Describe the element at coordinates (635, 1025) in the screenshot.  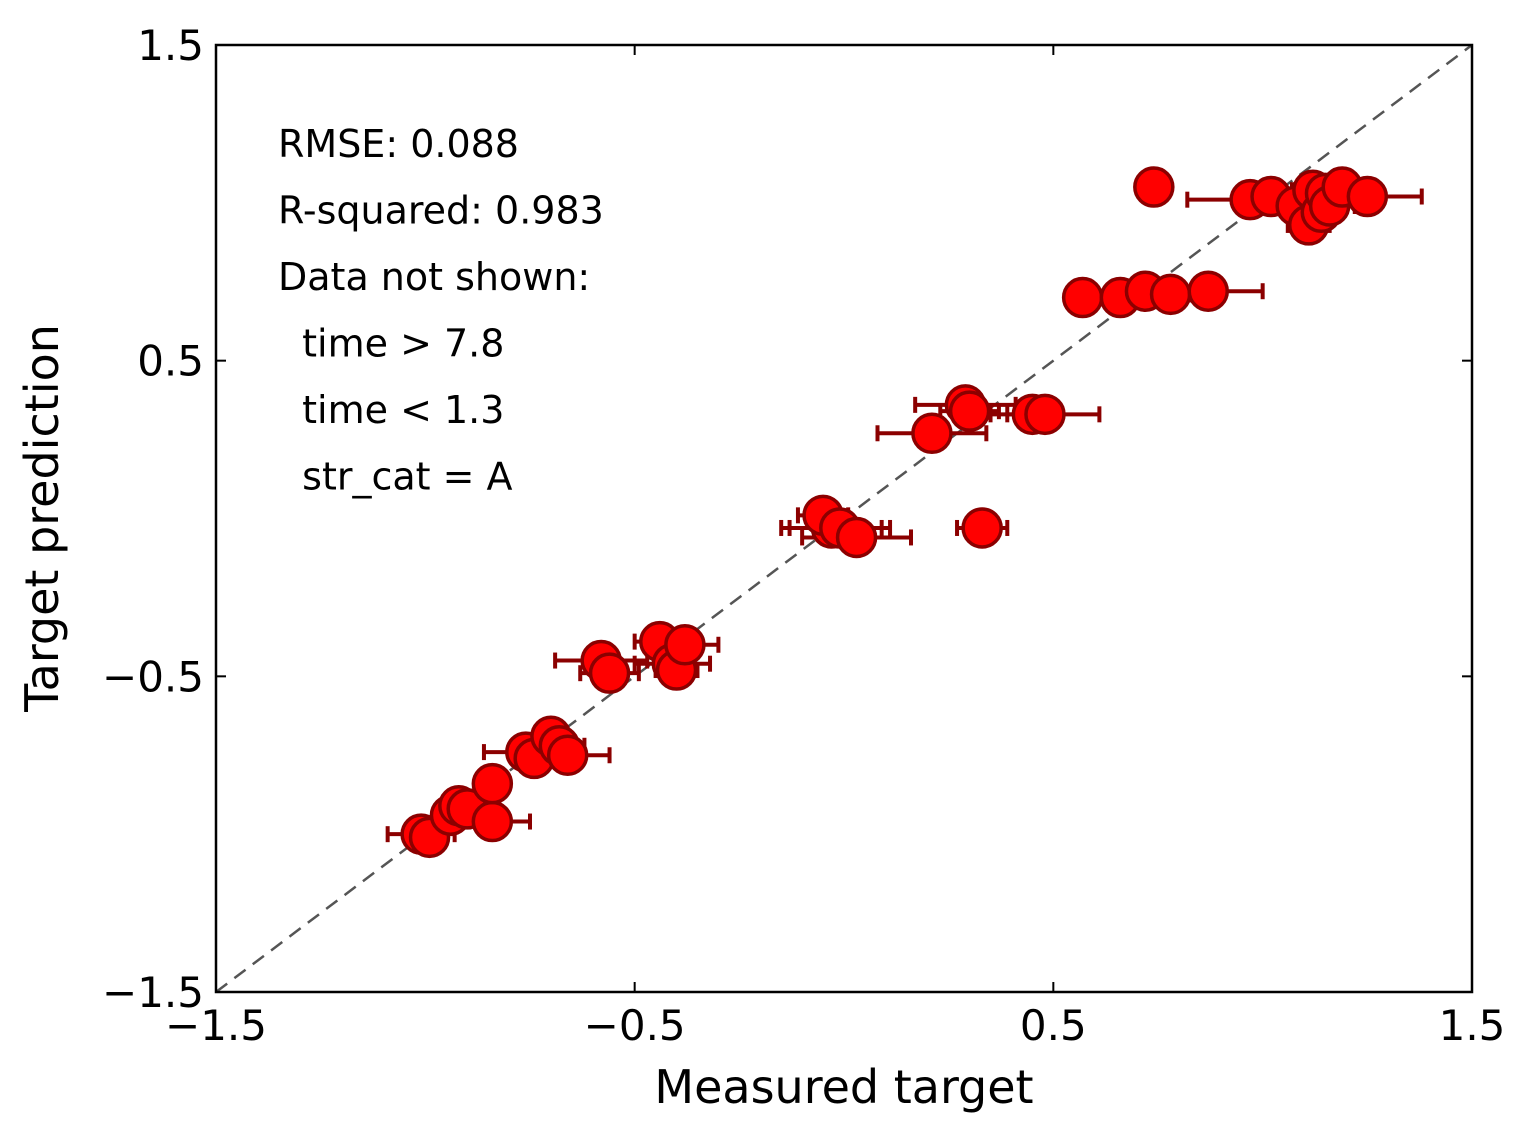
I see `x-tick-label: −0.5` at that location.